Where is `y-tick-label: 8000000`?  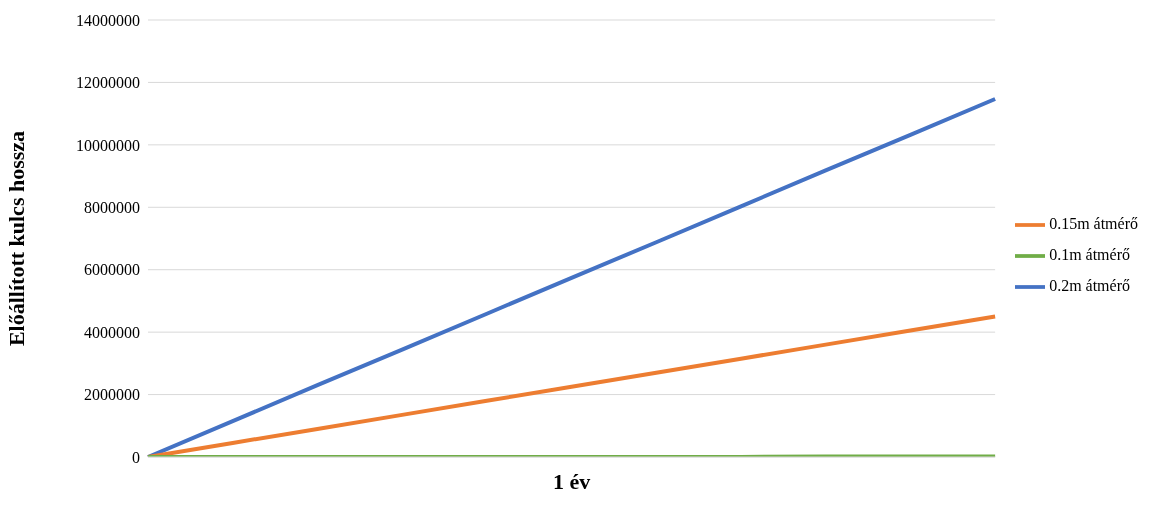
y-tick-label: 8000000 is located at coordinates (112, 207).